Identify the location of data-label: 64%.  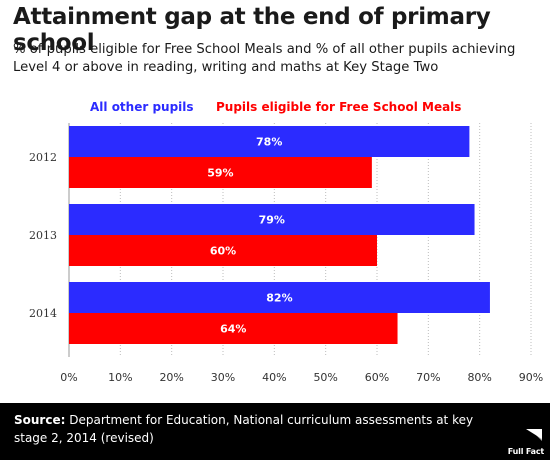
(233, 329).